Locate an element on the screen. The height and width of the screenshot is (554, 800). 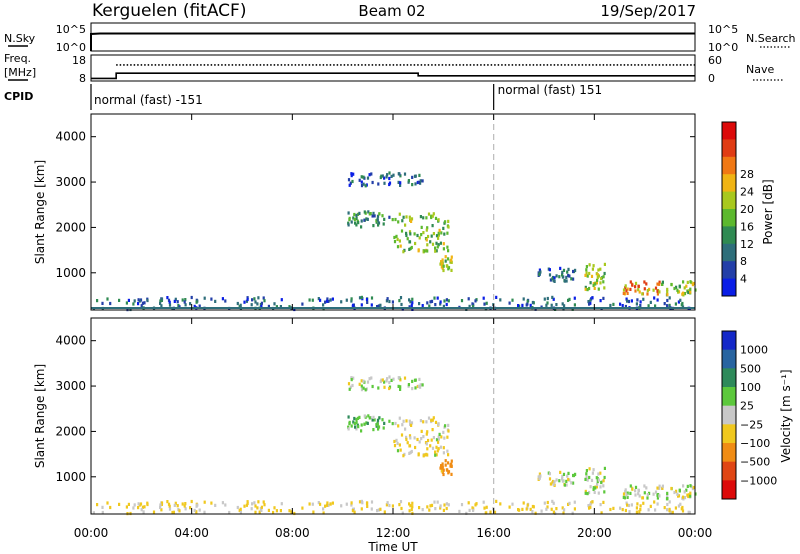
cpid-segment-2: normal (fast) 151 is located at coordinates (550, 90).